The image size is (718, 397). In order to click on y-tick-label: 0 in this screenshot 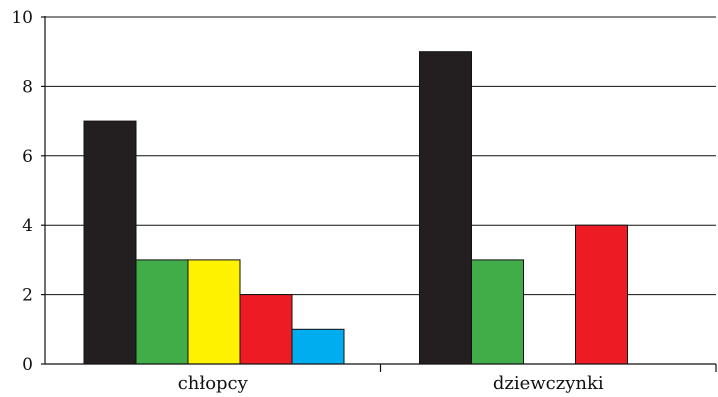, I will do `click(27, 365)`.